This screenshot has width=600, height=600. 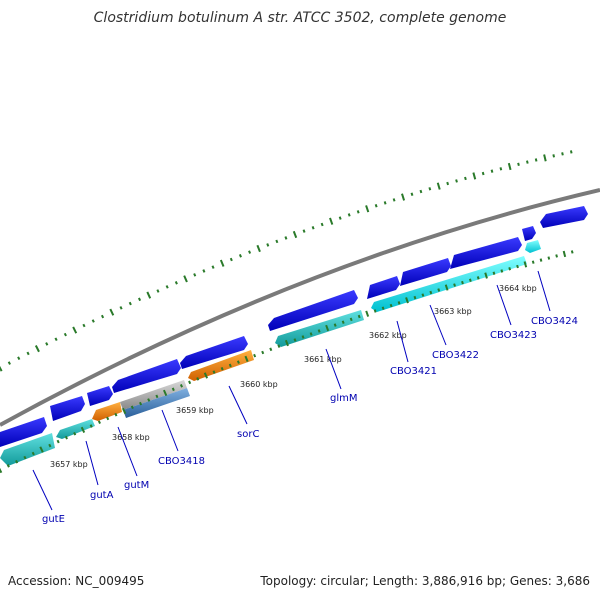 What do you see at coordinates (455, 355) in the screenshot?
I see `gene-label-CBO3422: CBO3422` at bounding box center [455, 355].